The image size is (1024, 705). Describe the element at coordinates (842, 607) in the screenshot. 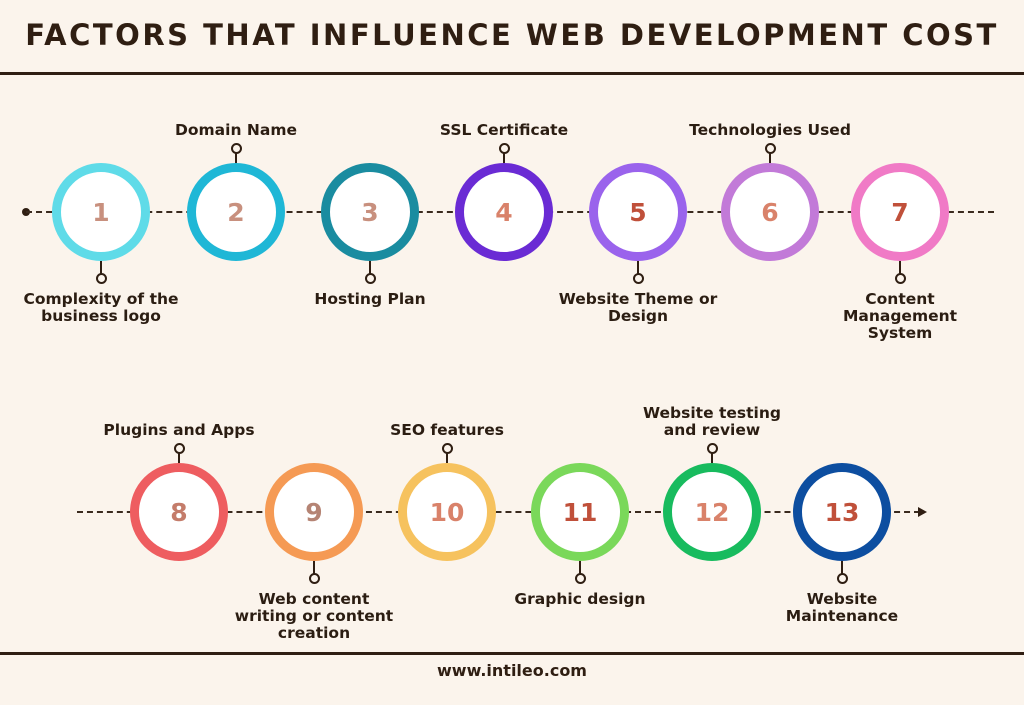

I see `step-label-13: Website Maintenance` at that location.